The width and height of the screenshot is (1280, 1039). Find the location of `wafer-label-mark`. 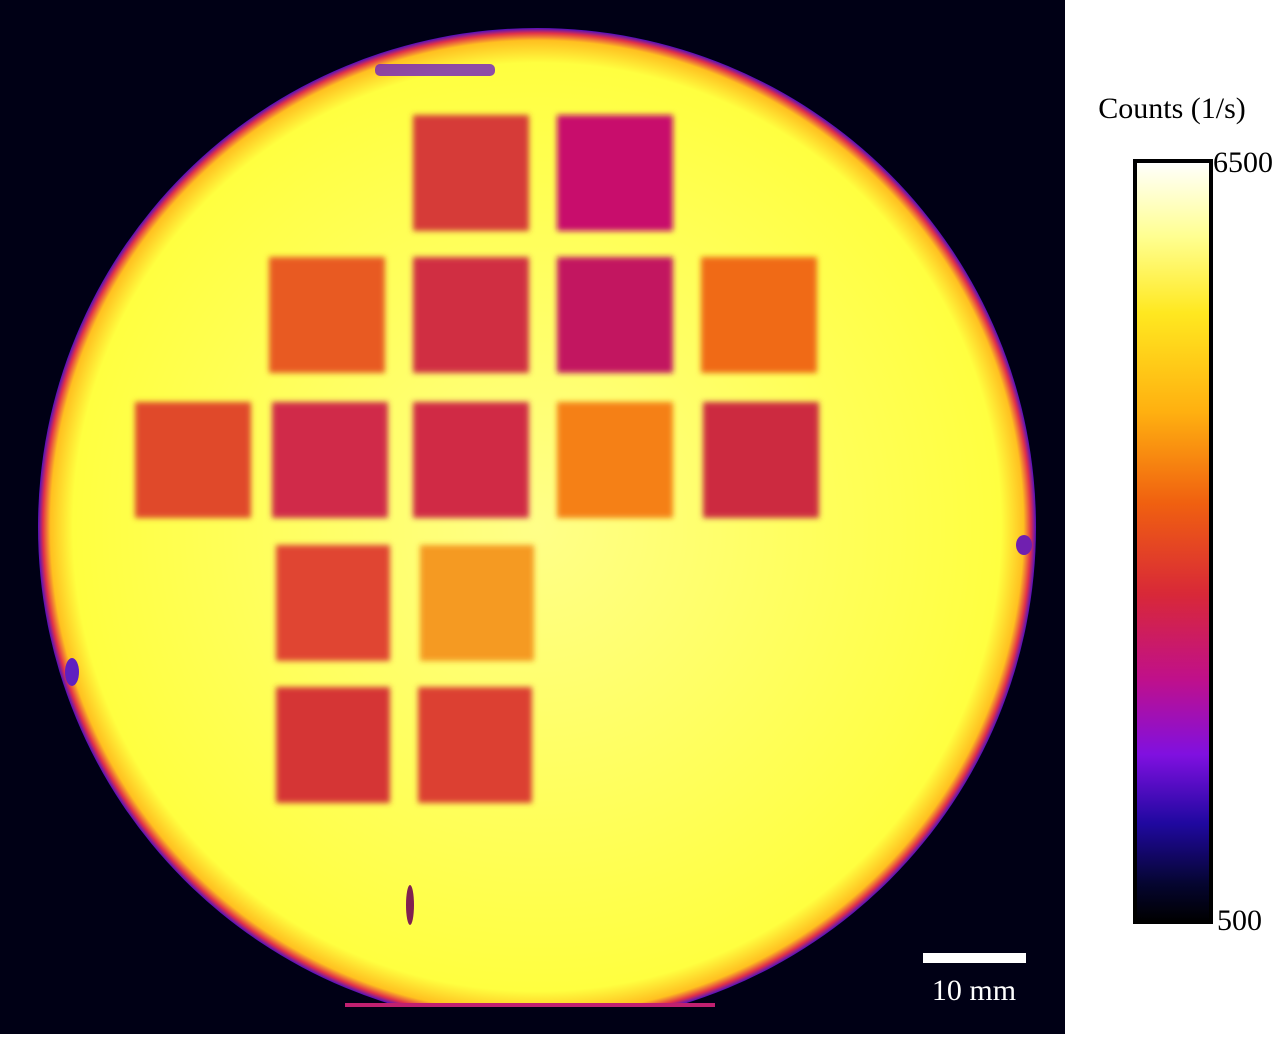

wafer-label-mark is located at coordinates (435, 70).